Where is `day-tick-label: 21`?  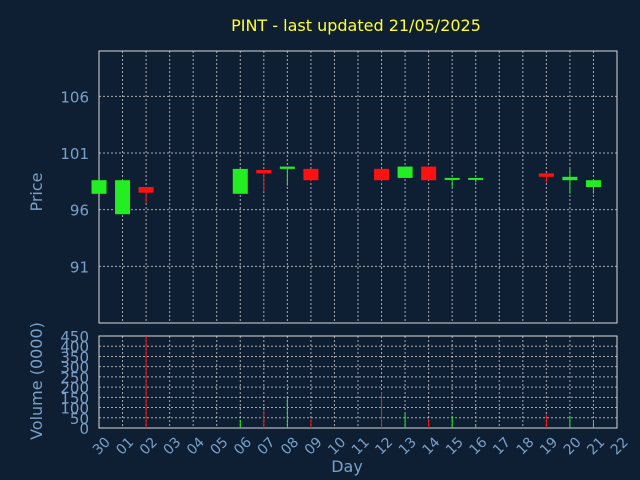 day-tick-label: 21 is located at coordinates (596, 446).